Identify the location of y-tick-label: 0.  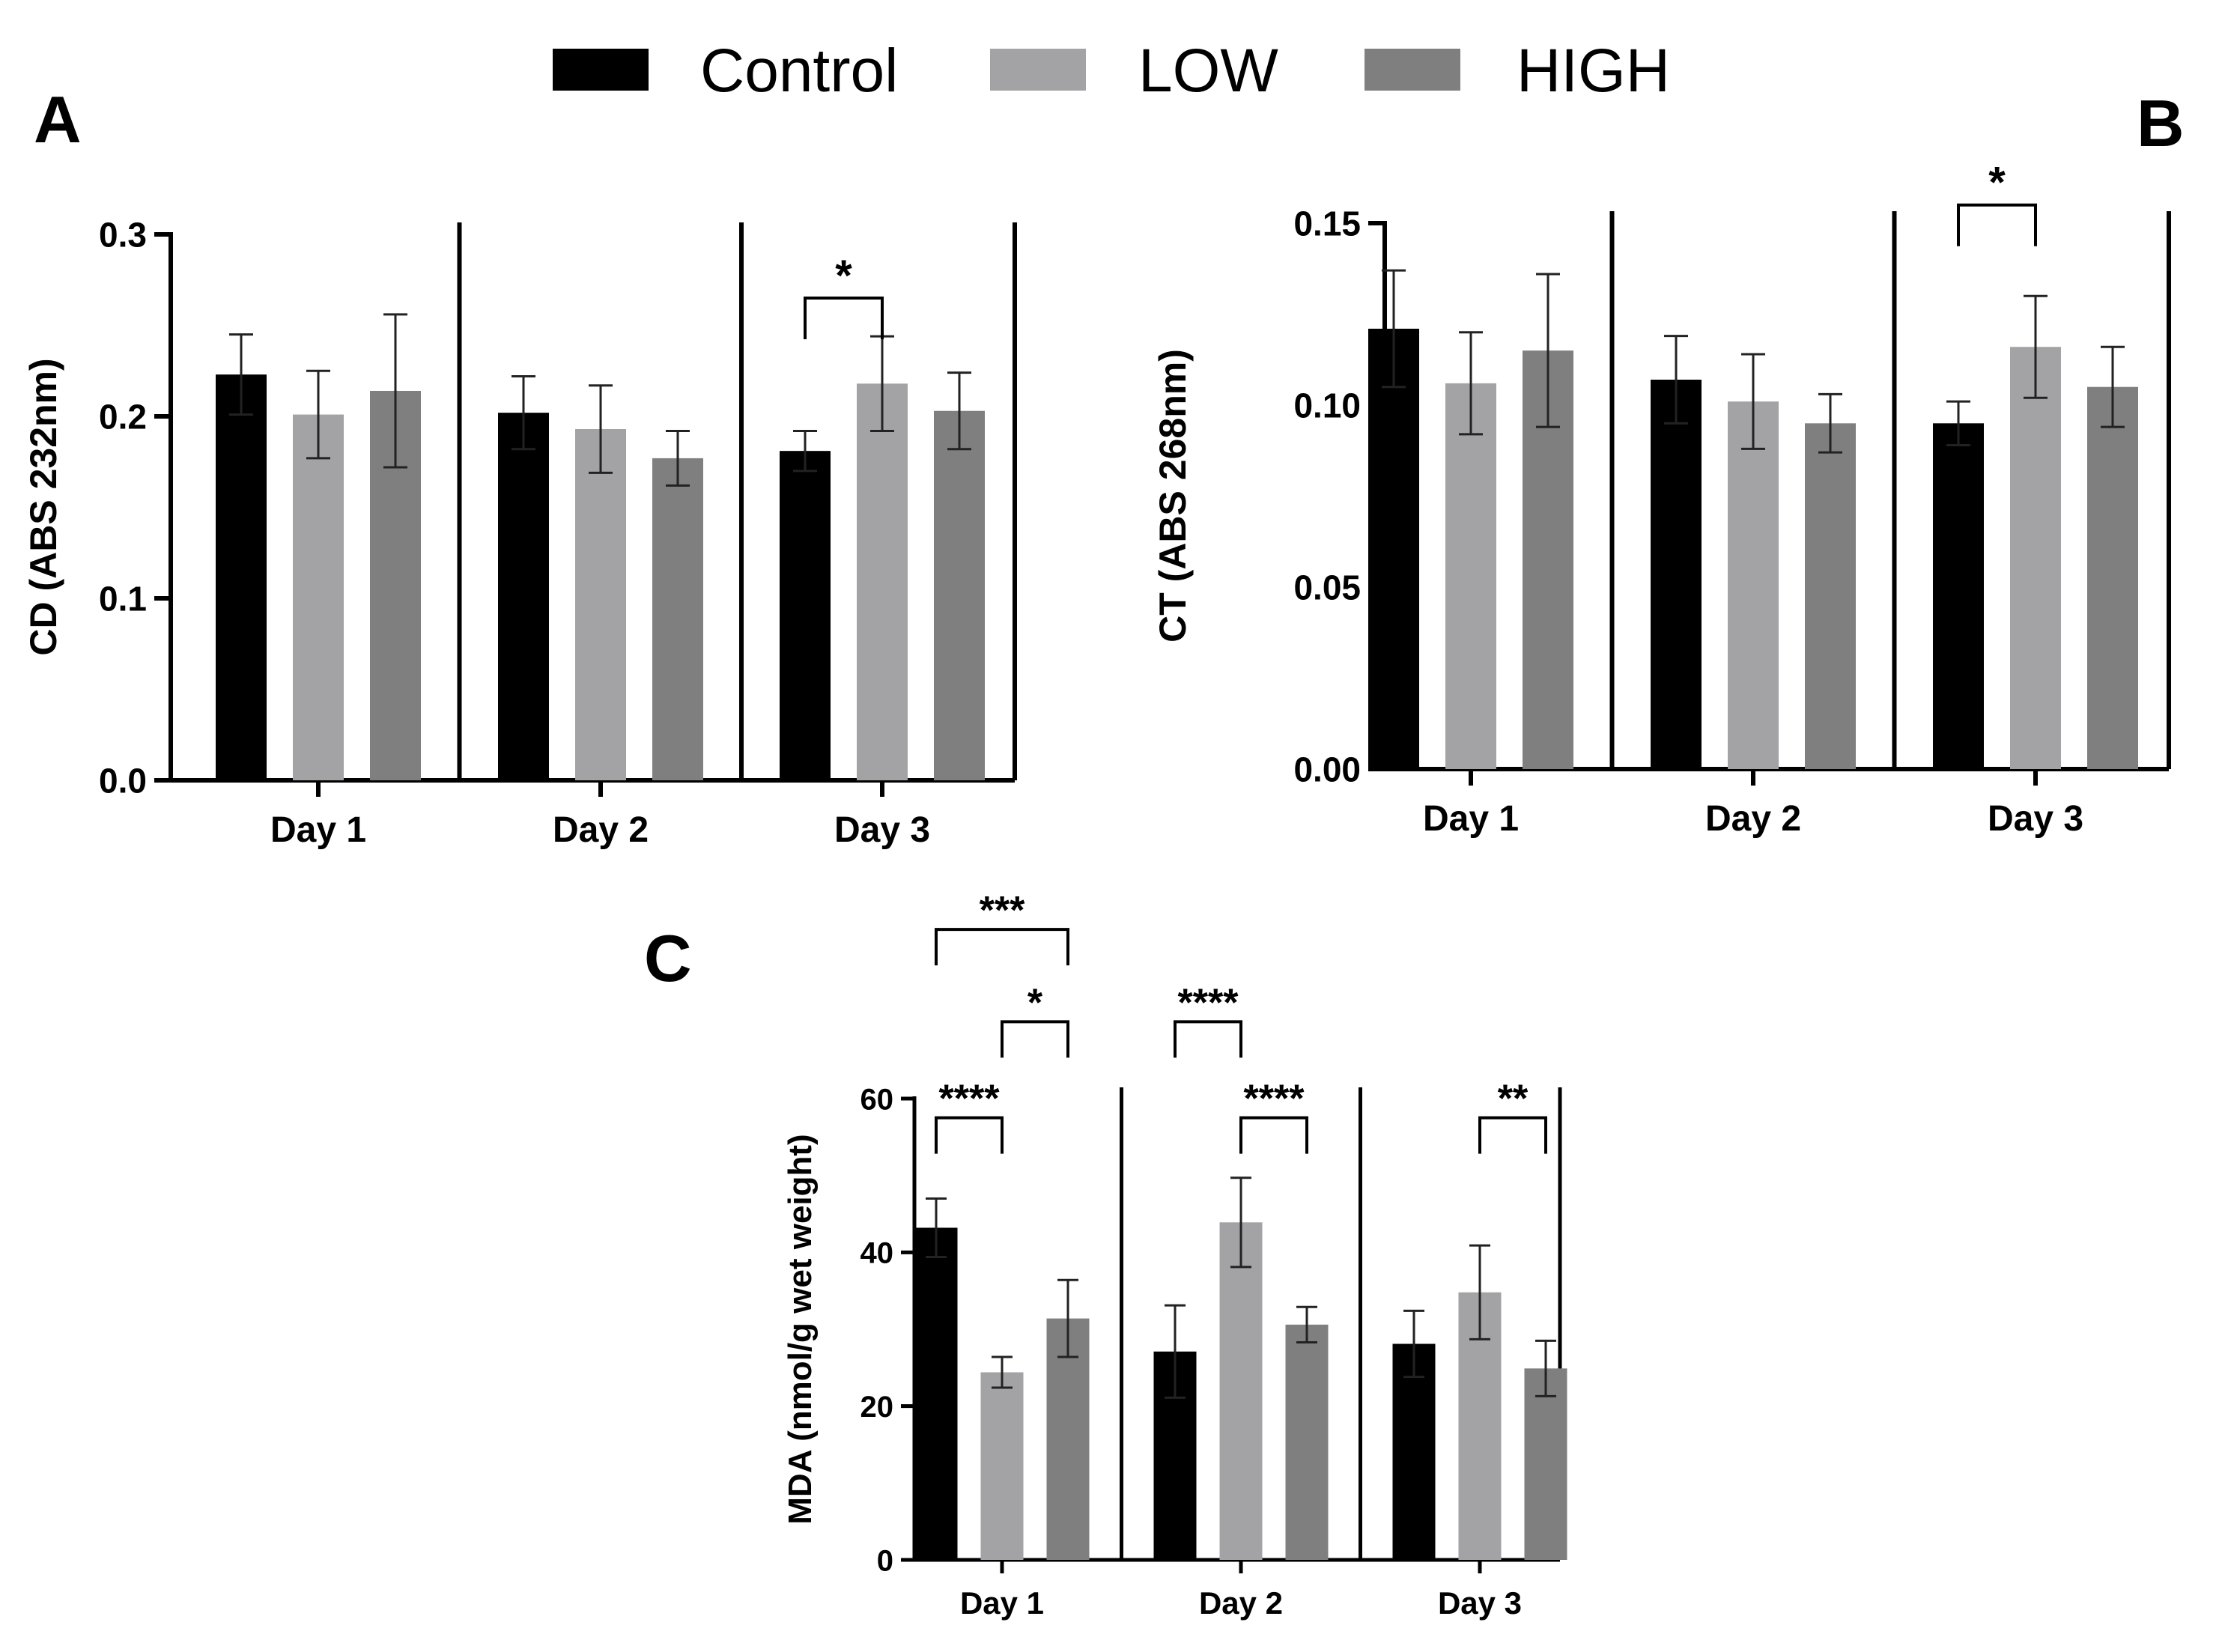
(885, 1561).